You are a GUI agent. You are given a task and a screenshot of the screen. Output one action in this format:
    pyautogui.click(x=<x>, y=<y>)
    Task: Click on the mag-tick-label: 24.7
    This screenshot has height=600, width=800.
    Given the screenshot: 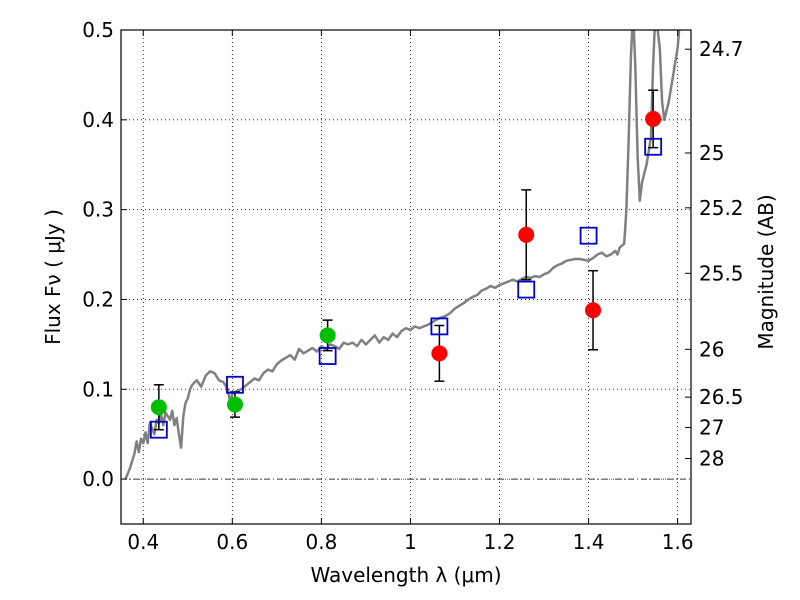 What is the action you would take?
    pyautogui.click(x=721, y=49)
    